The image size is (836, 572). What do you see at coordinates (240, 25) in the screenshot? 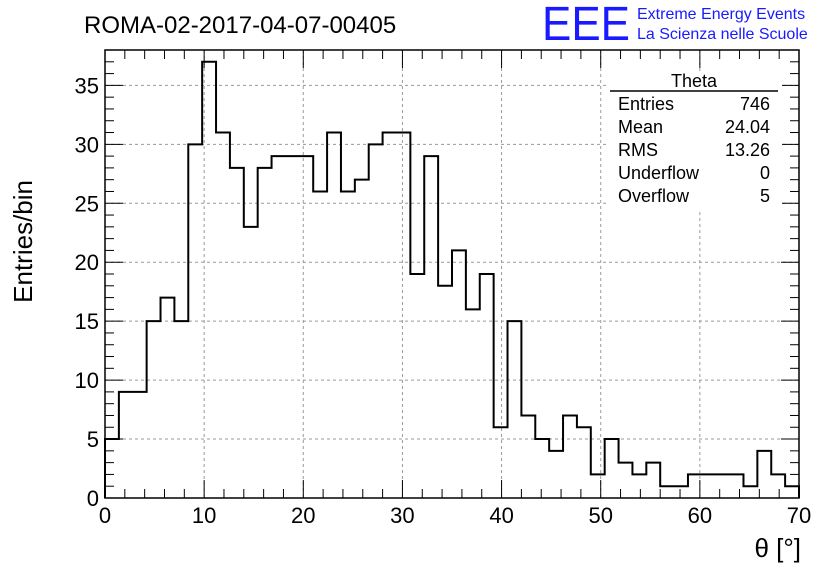
I see `chart-title: ROMA-02-2017-04-07-00405` at bounding box center [240, 25].